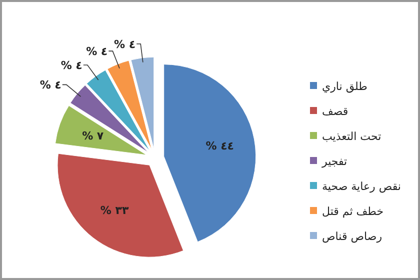  Describe the element at coordinates (345, 86) in the screenshot. I see `legend-label: طلق ناري` at that location.